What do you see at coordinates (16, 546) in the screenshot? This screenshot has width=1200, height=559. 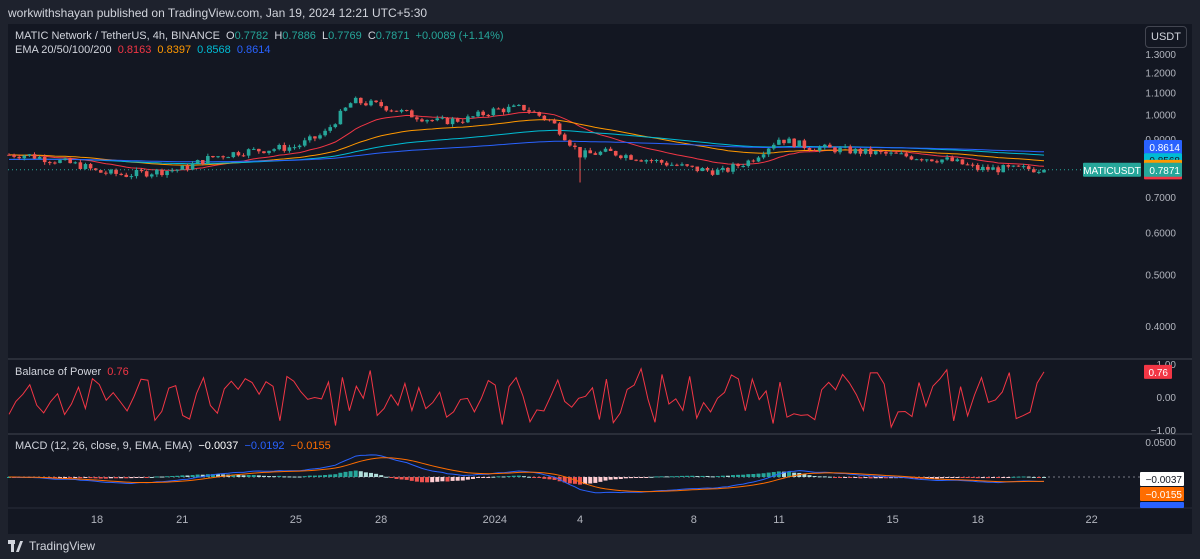 I see `tradingview-mark-icon` at bounding box center [16, 546].